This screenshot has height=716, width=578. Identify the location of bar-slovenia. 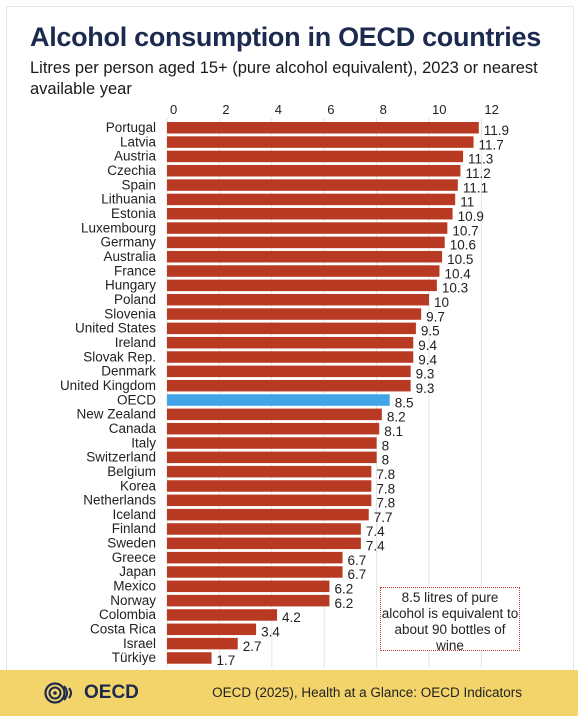
(294, 314).